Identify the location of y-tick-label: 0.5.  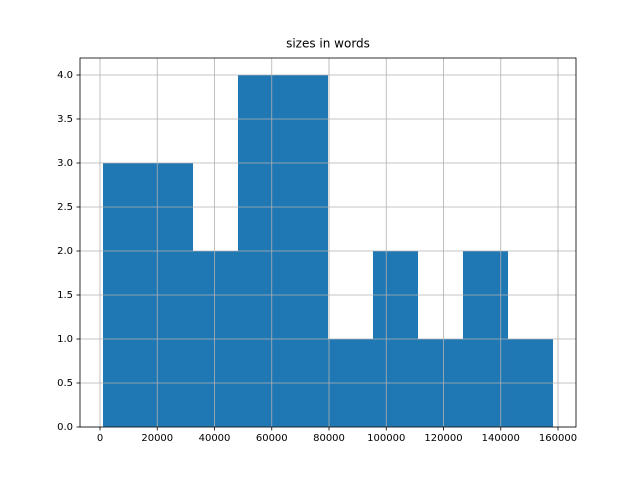
(65, 383).